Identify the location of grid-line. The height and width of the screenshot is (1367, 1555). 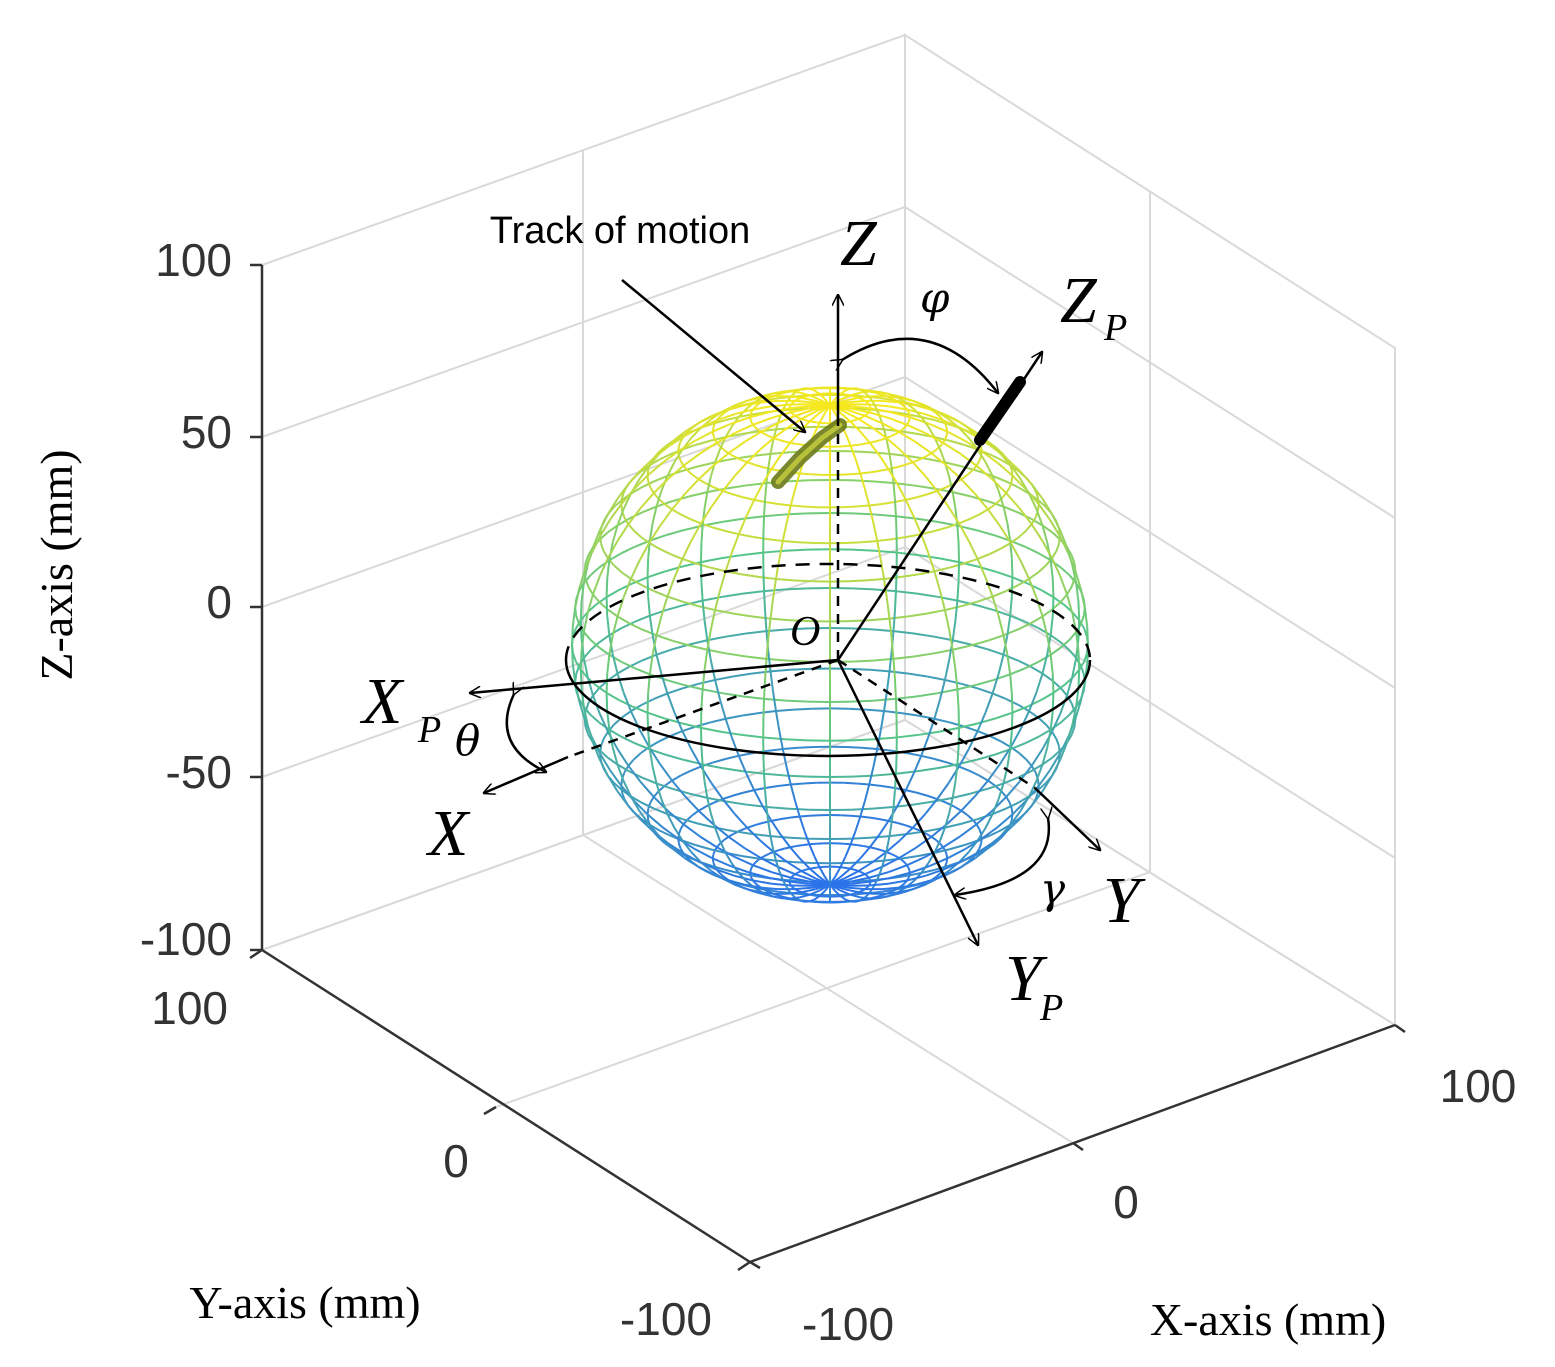
(828, 989).